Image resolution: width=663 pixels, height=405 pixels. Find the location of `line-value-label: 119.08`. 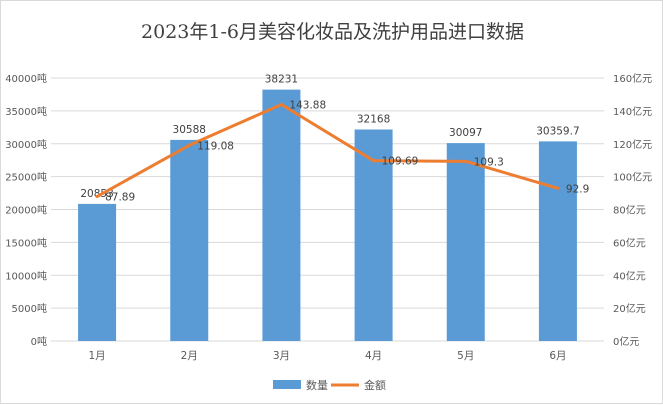

line-value-label: 119.08 is located at coordinates (215, 146).